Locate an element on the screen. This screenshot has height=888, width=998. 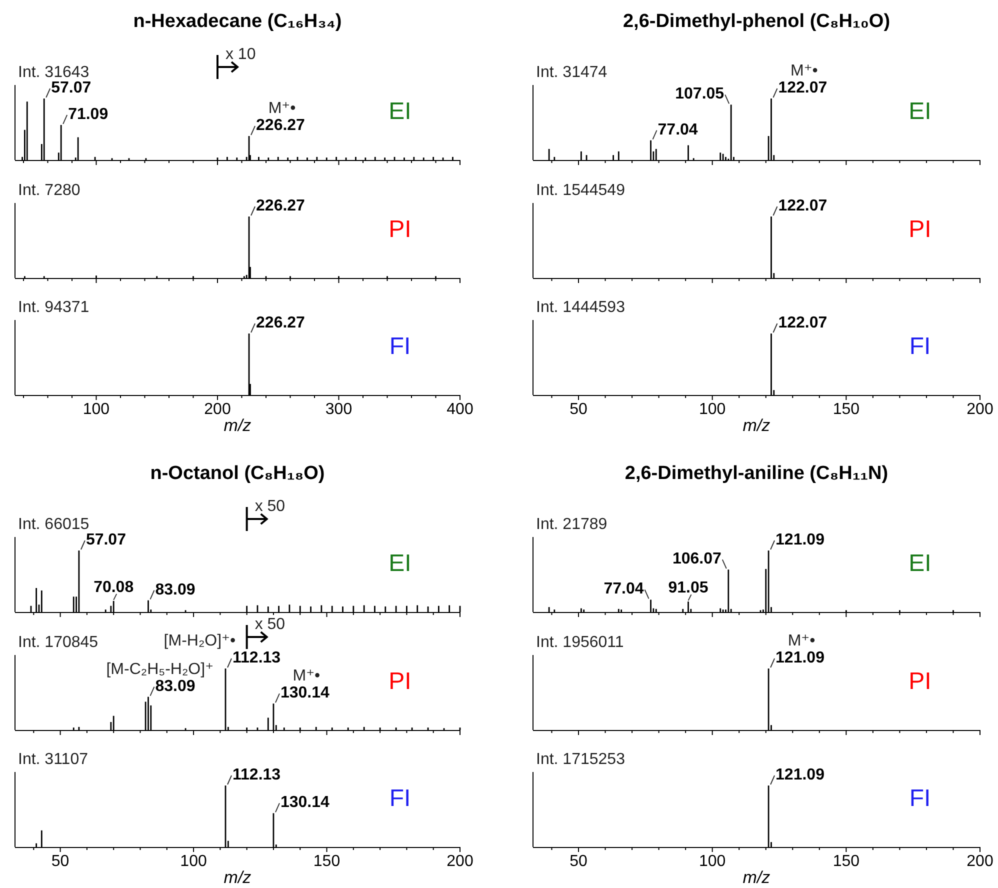
text: Int. 31643 is located at coordinates (54, 72).